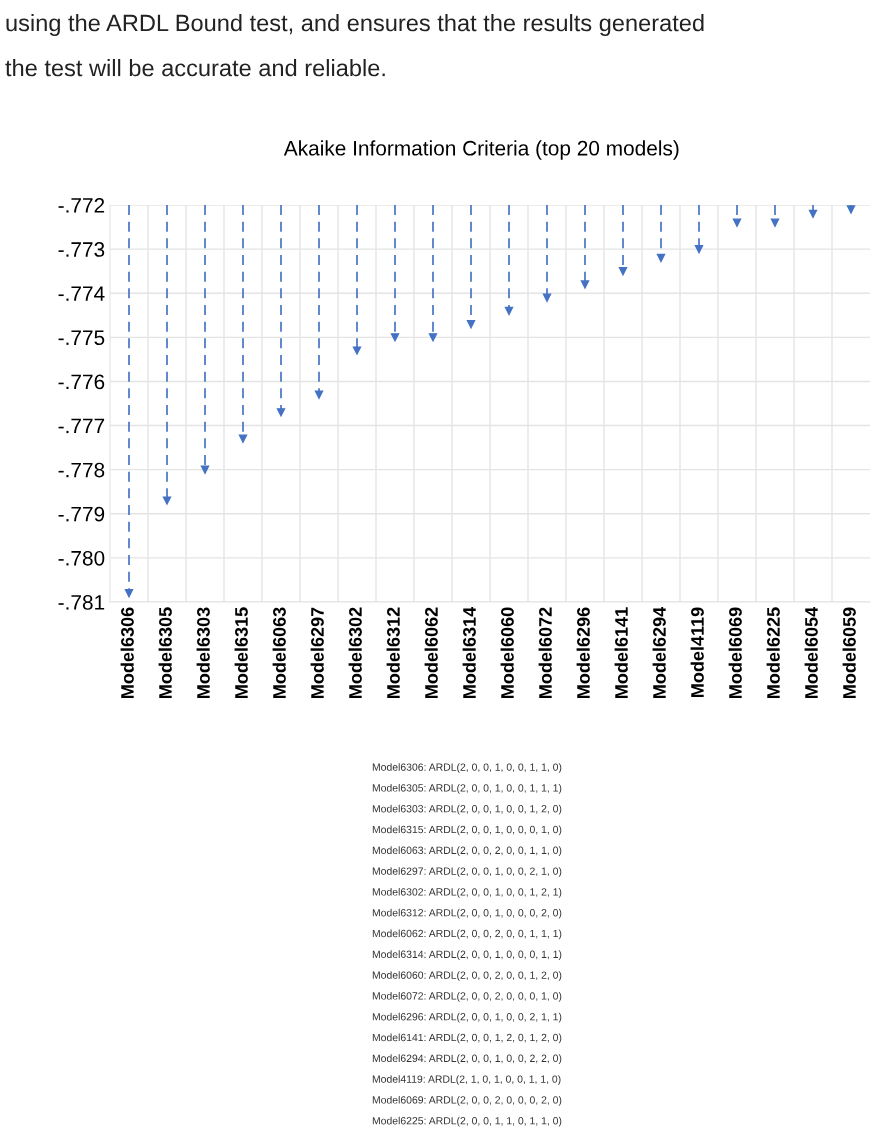 The image size is (876, 1142). I want to click on x-tick-label: Model6141, so click(621, 652).